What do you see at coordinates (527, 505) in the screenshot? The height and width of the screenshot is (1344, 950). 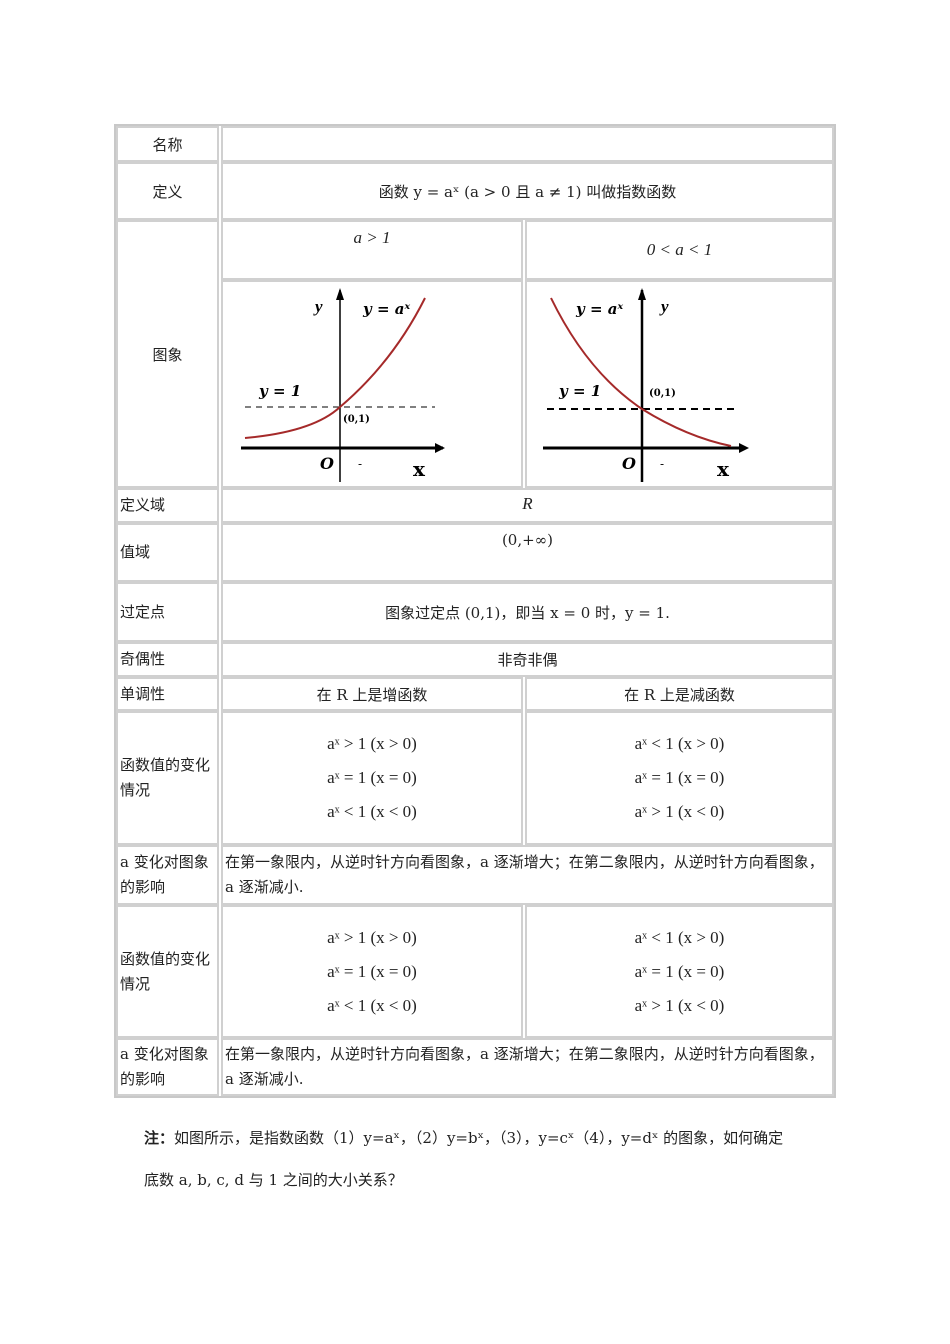 I see `domain-value: R` at bounding box center [527, 505].